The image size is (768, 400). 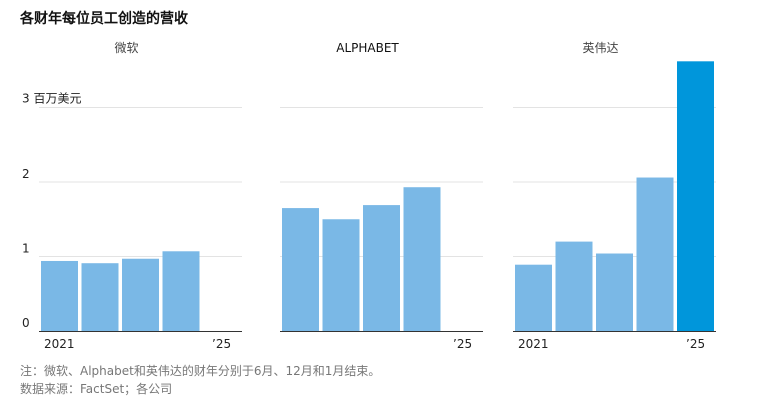 I want to click on bar-2025, so click(x=695, y=196).